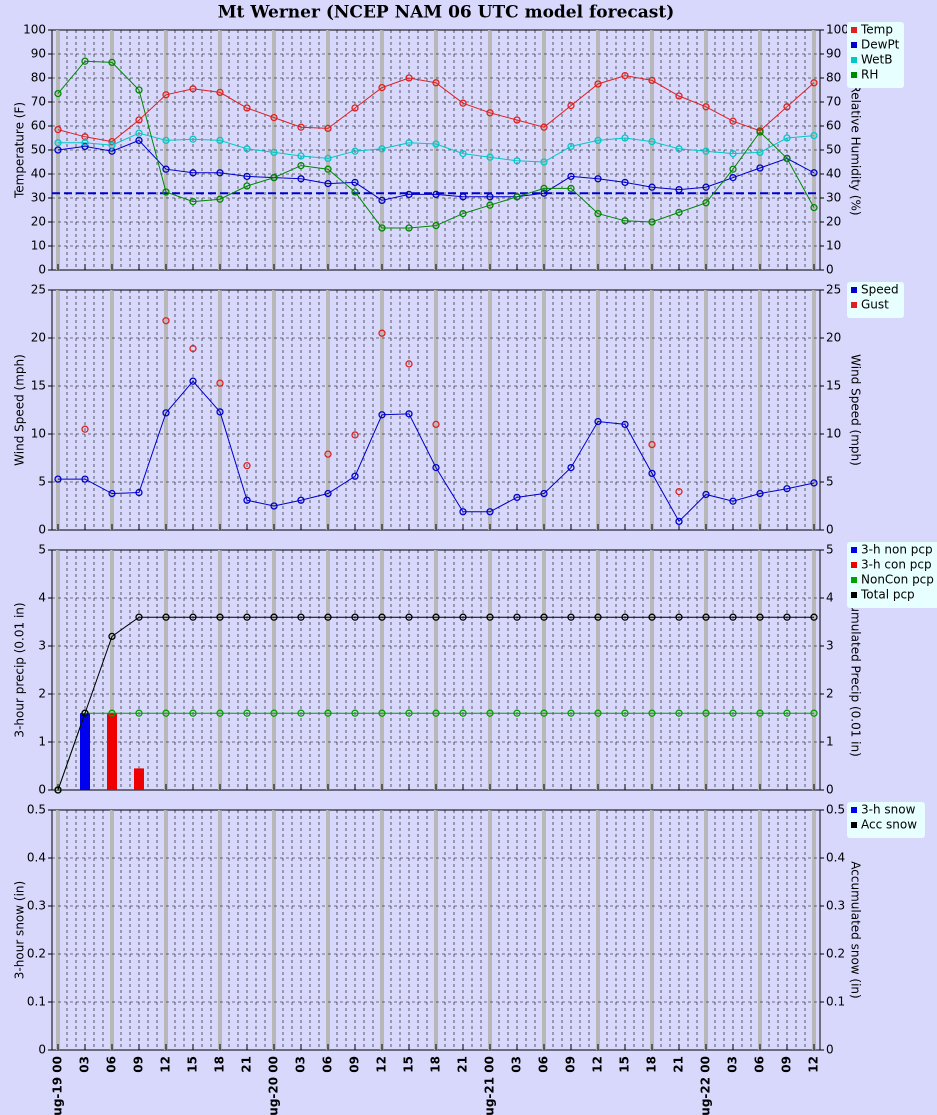 The image size is (937, 1115). Describe the element at coordinates (38, 126) in the screenshot. I see `y-tick-label: 60` at that location.